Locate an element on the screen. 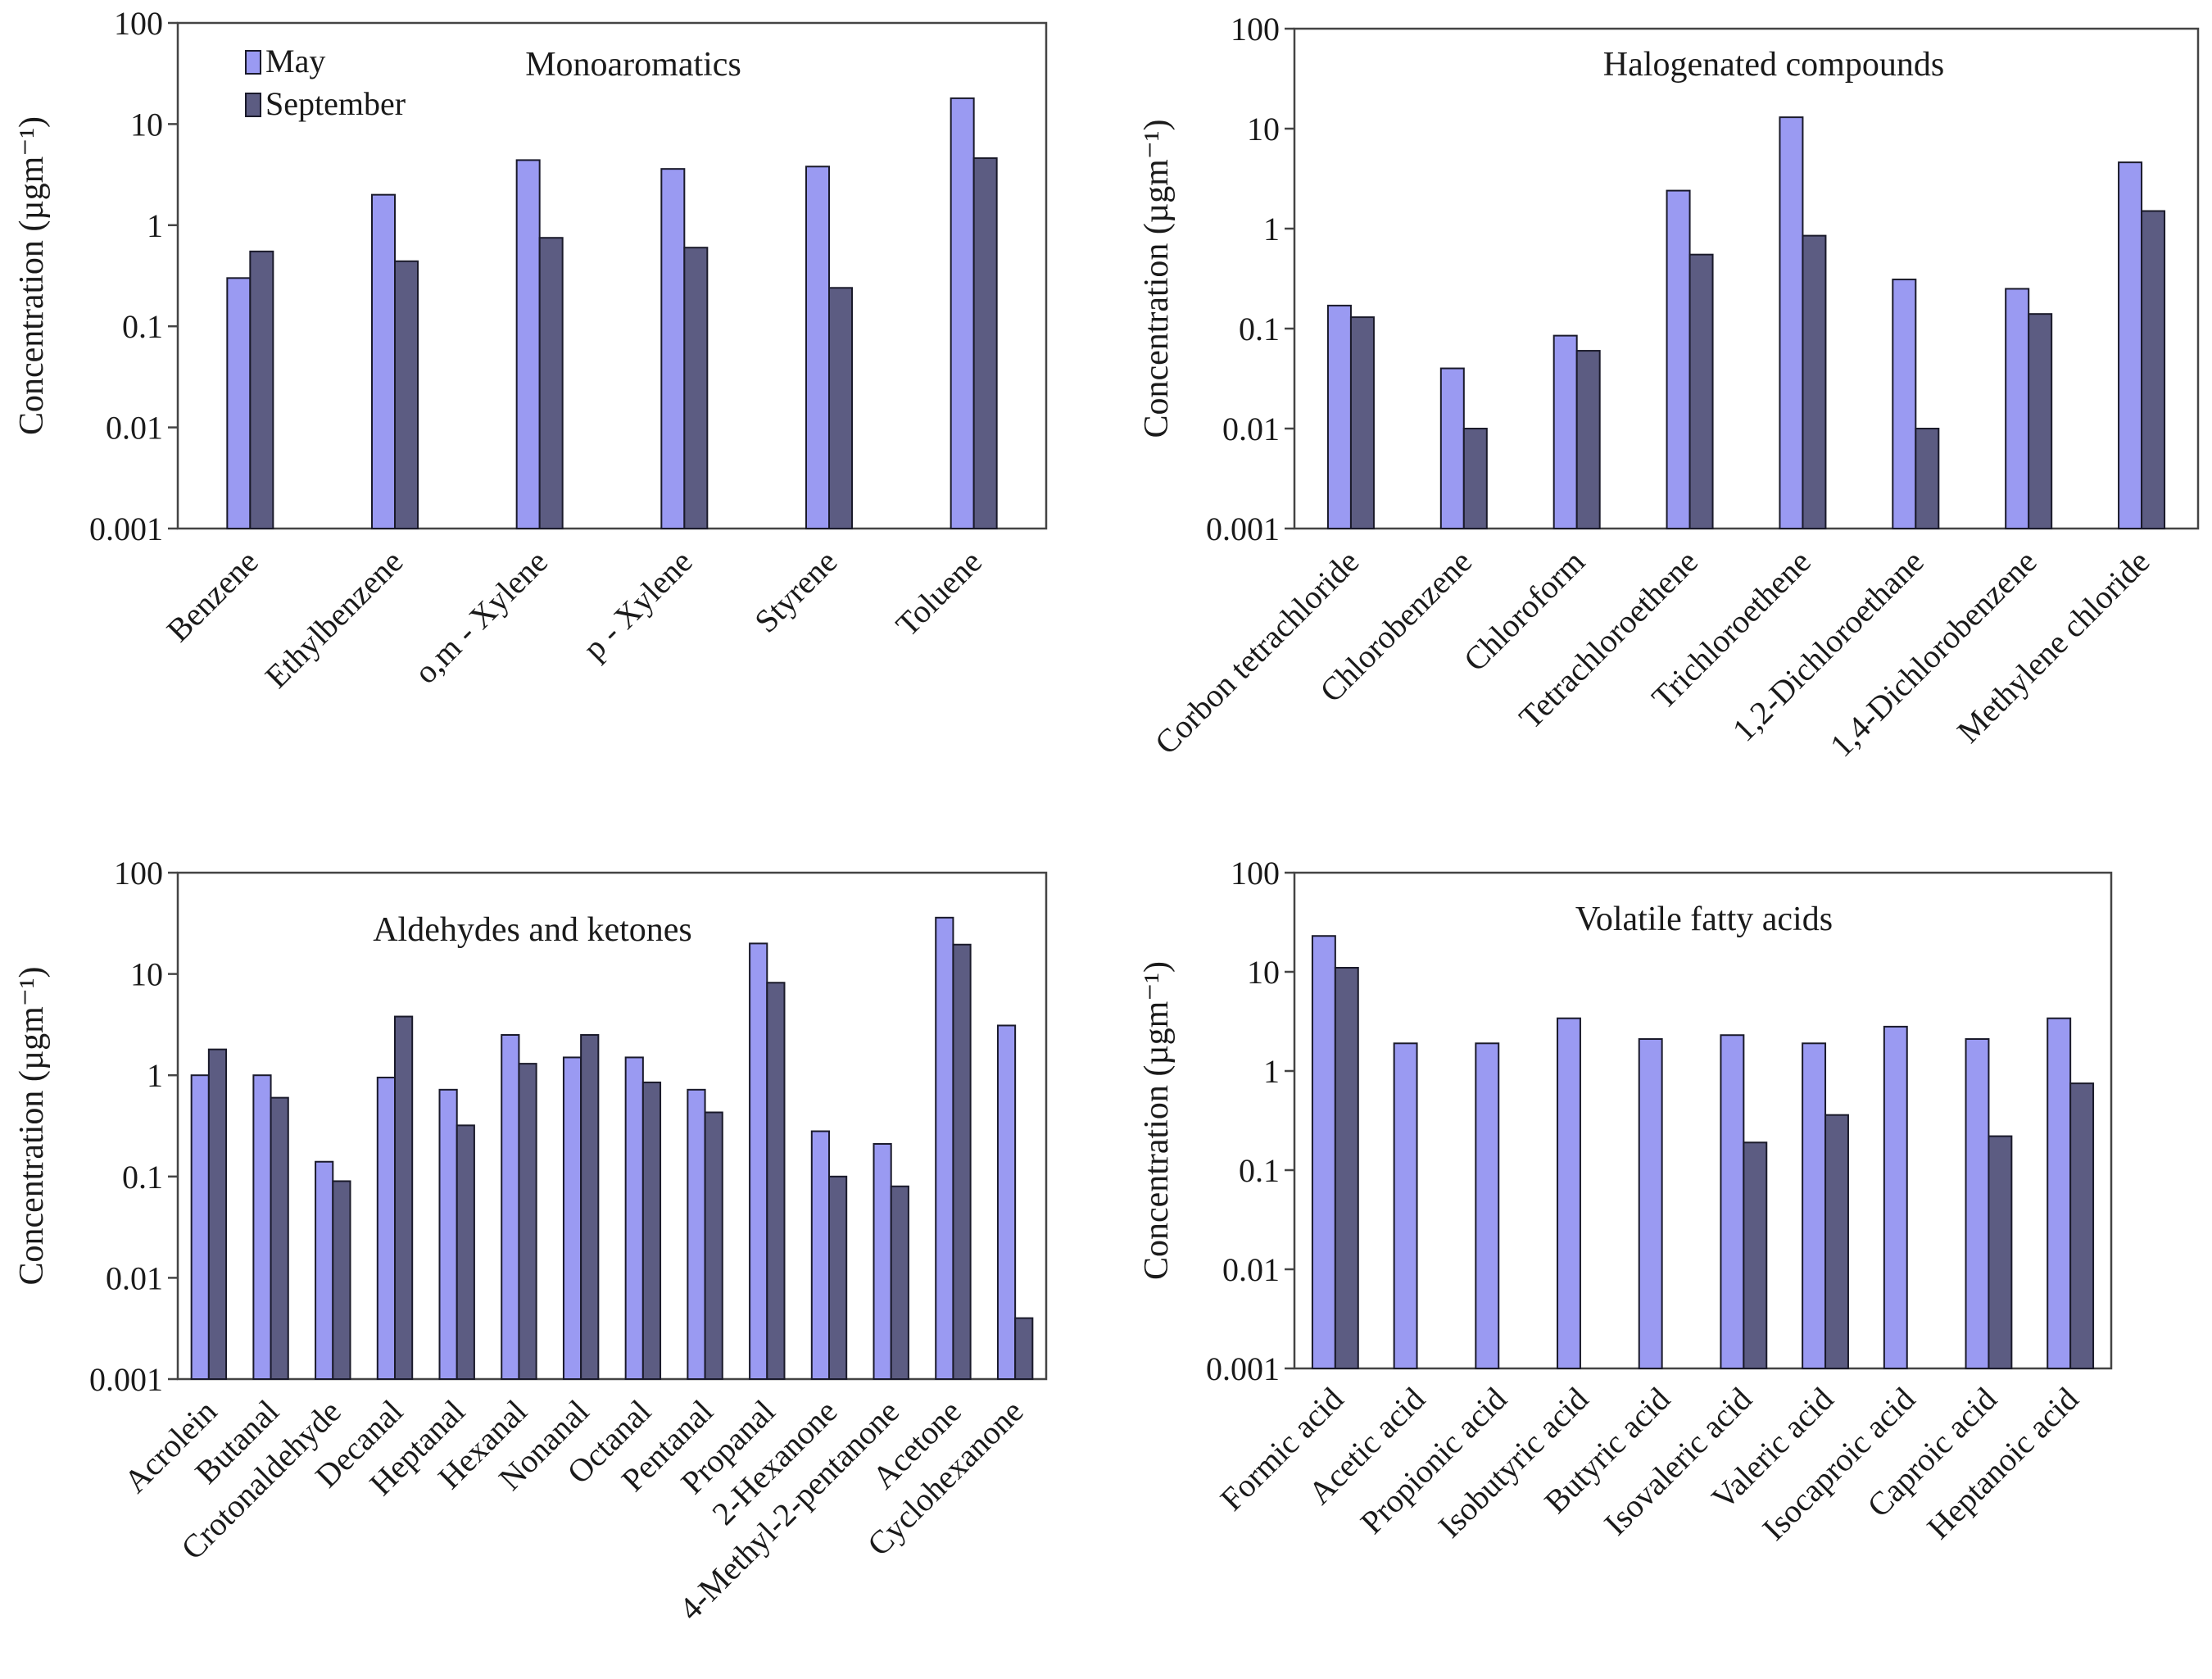  legend-swatch-september is located at coordinates (253, 105).